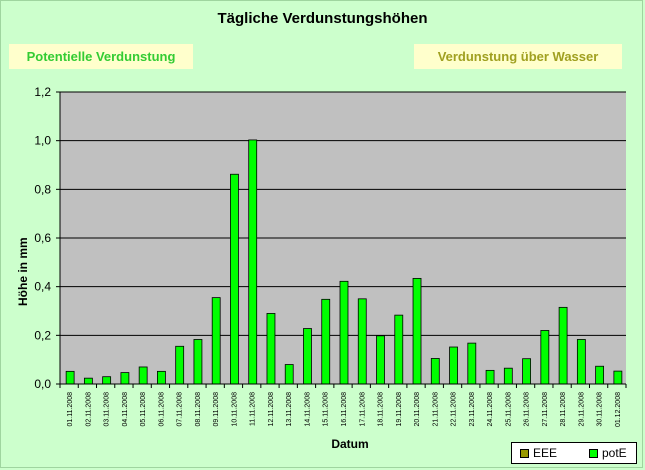 Image resolution: width=645 pixels, height=470 pixels. Describe the element at coordinates (42, 335) in the screenshot. I see `y-tick-label: 0,2` at that location.